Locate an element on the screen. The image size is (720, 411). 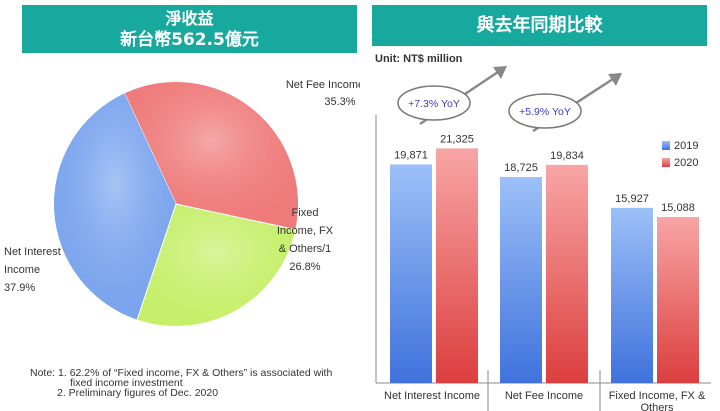
left-title-banner: 淨收益 新台幣562.5億元 is located at coordinates (189, 29).